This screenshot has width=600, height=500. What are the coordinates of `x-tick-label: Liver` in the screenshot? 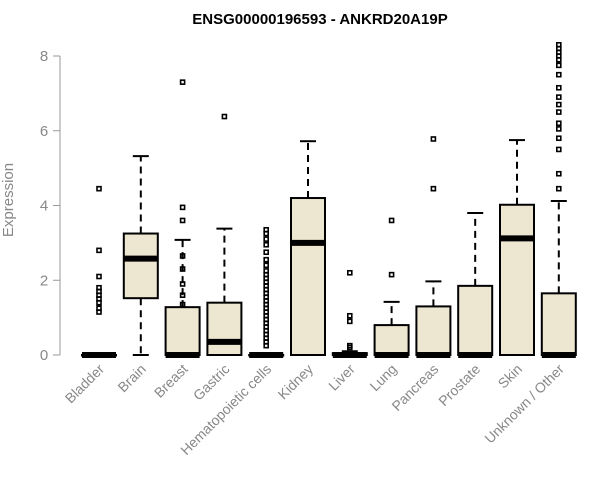 It's located at (341, 377).